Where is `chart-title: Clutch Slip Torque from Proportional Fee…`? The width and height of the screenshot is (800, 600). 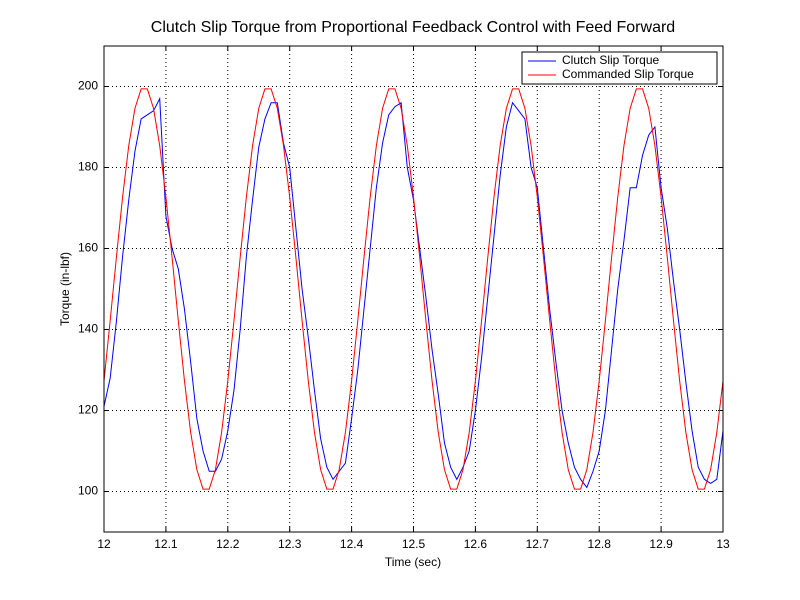
chart-title: Clutch Slip Torque from Proportional Fee… is located at coordinates (413, 27).